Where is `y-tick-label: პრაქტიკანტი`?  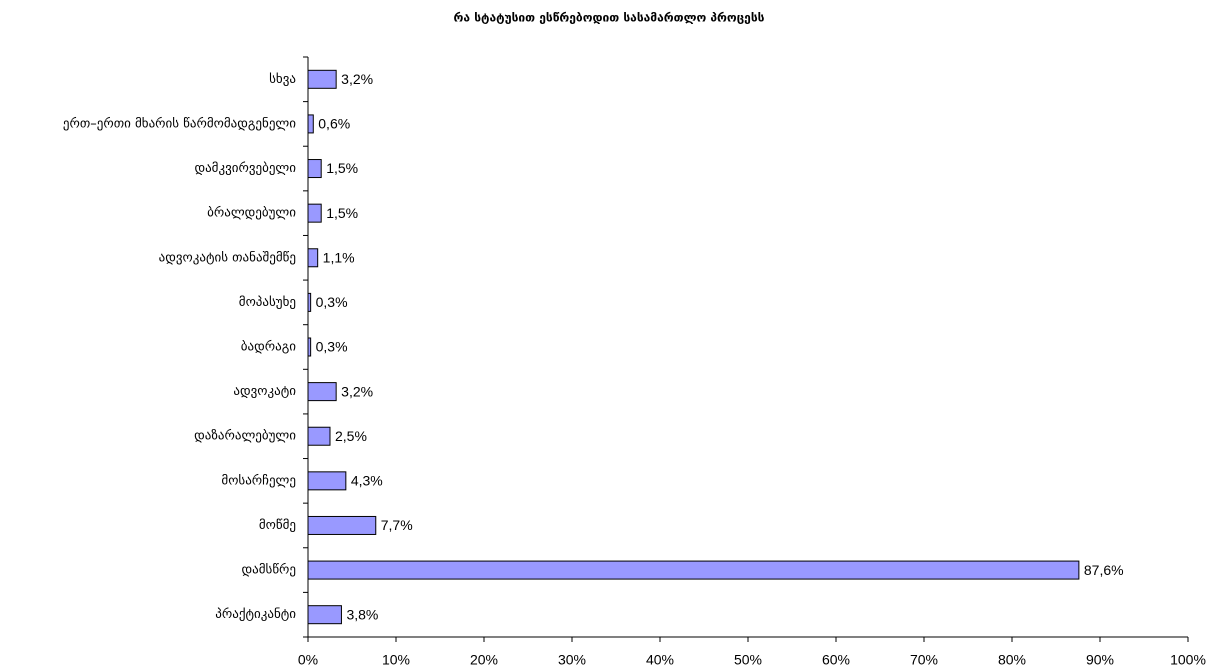 y-tick-label: პრაქტიკანტი is located at coordinates (255, 614).